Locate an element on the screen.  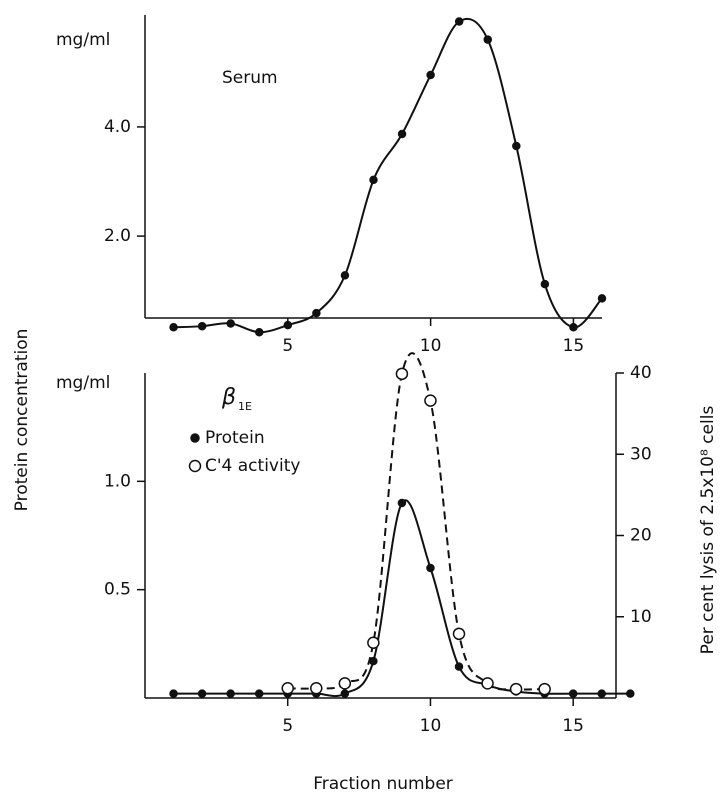
y-tick-label: 2.0 is located at coordinates (117, 236).